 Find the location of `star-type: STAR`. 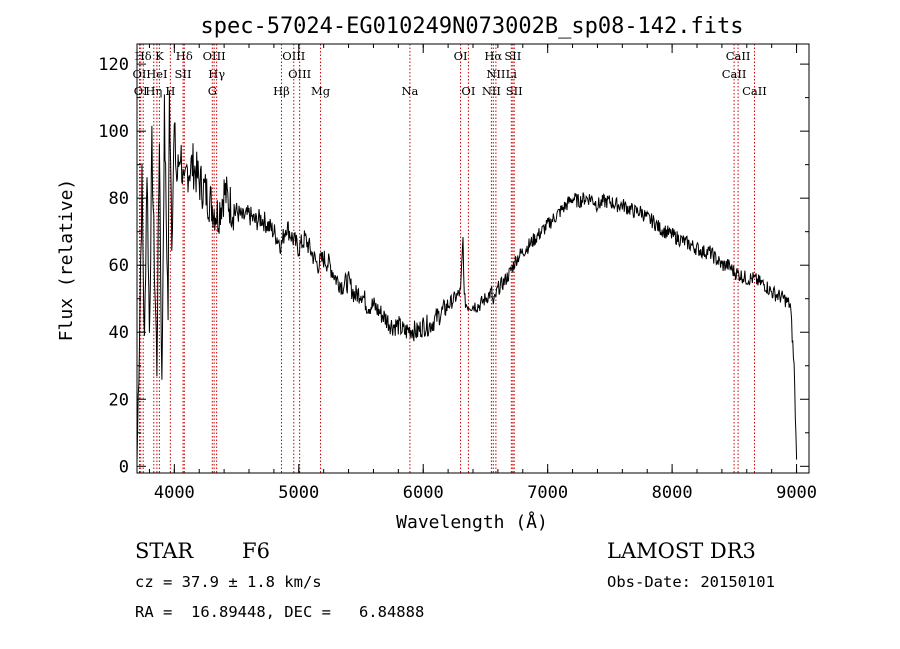

star-type: STAR is located at coordinates (164, 551).